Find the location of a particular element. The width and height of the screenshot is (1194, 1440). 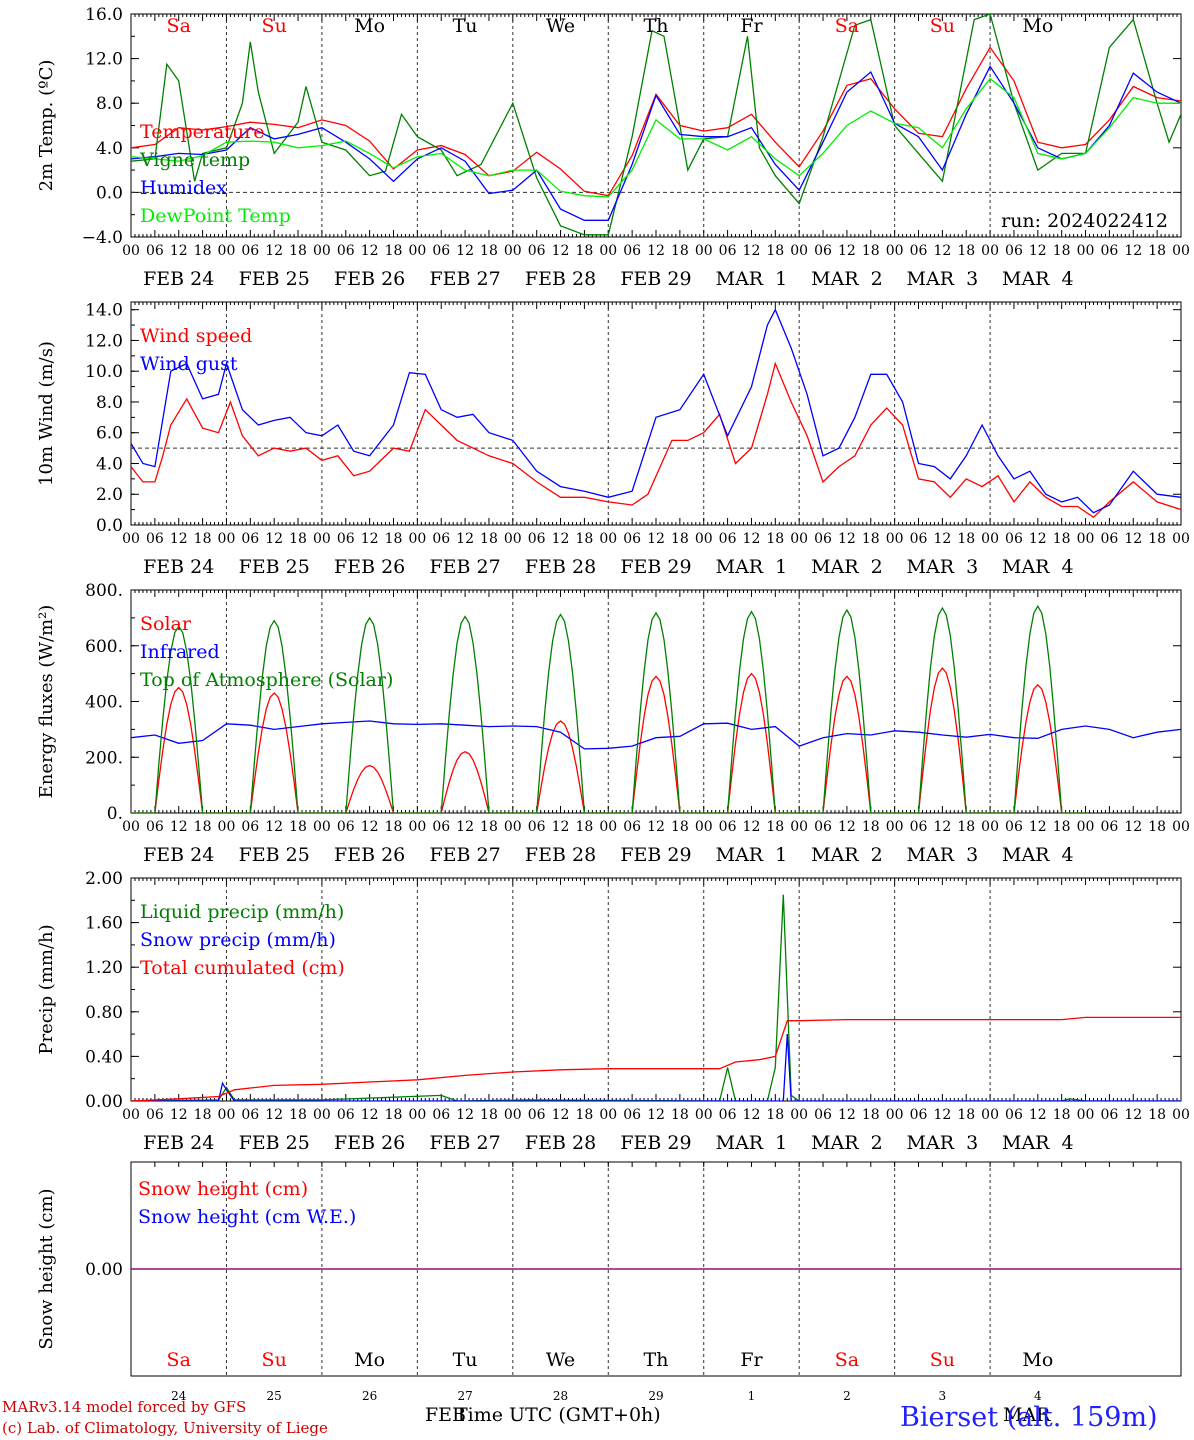

day-number-label: 25 is located at coordinates (274, 1396).